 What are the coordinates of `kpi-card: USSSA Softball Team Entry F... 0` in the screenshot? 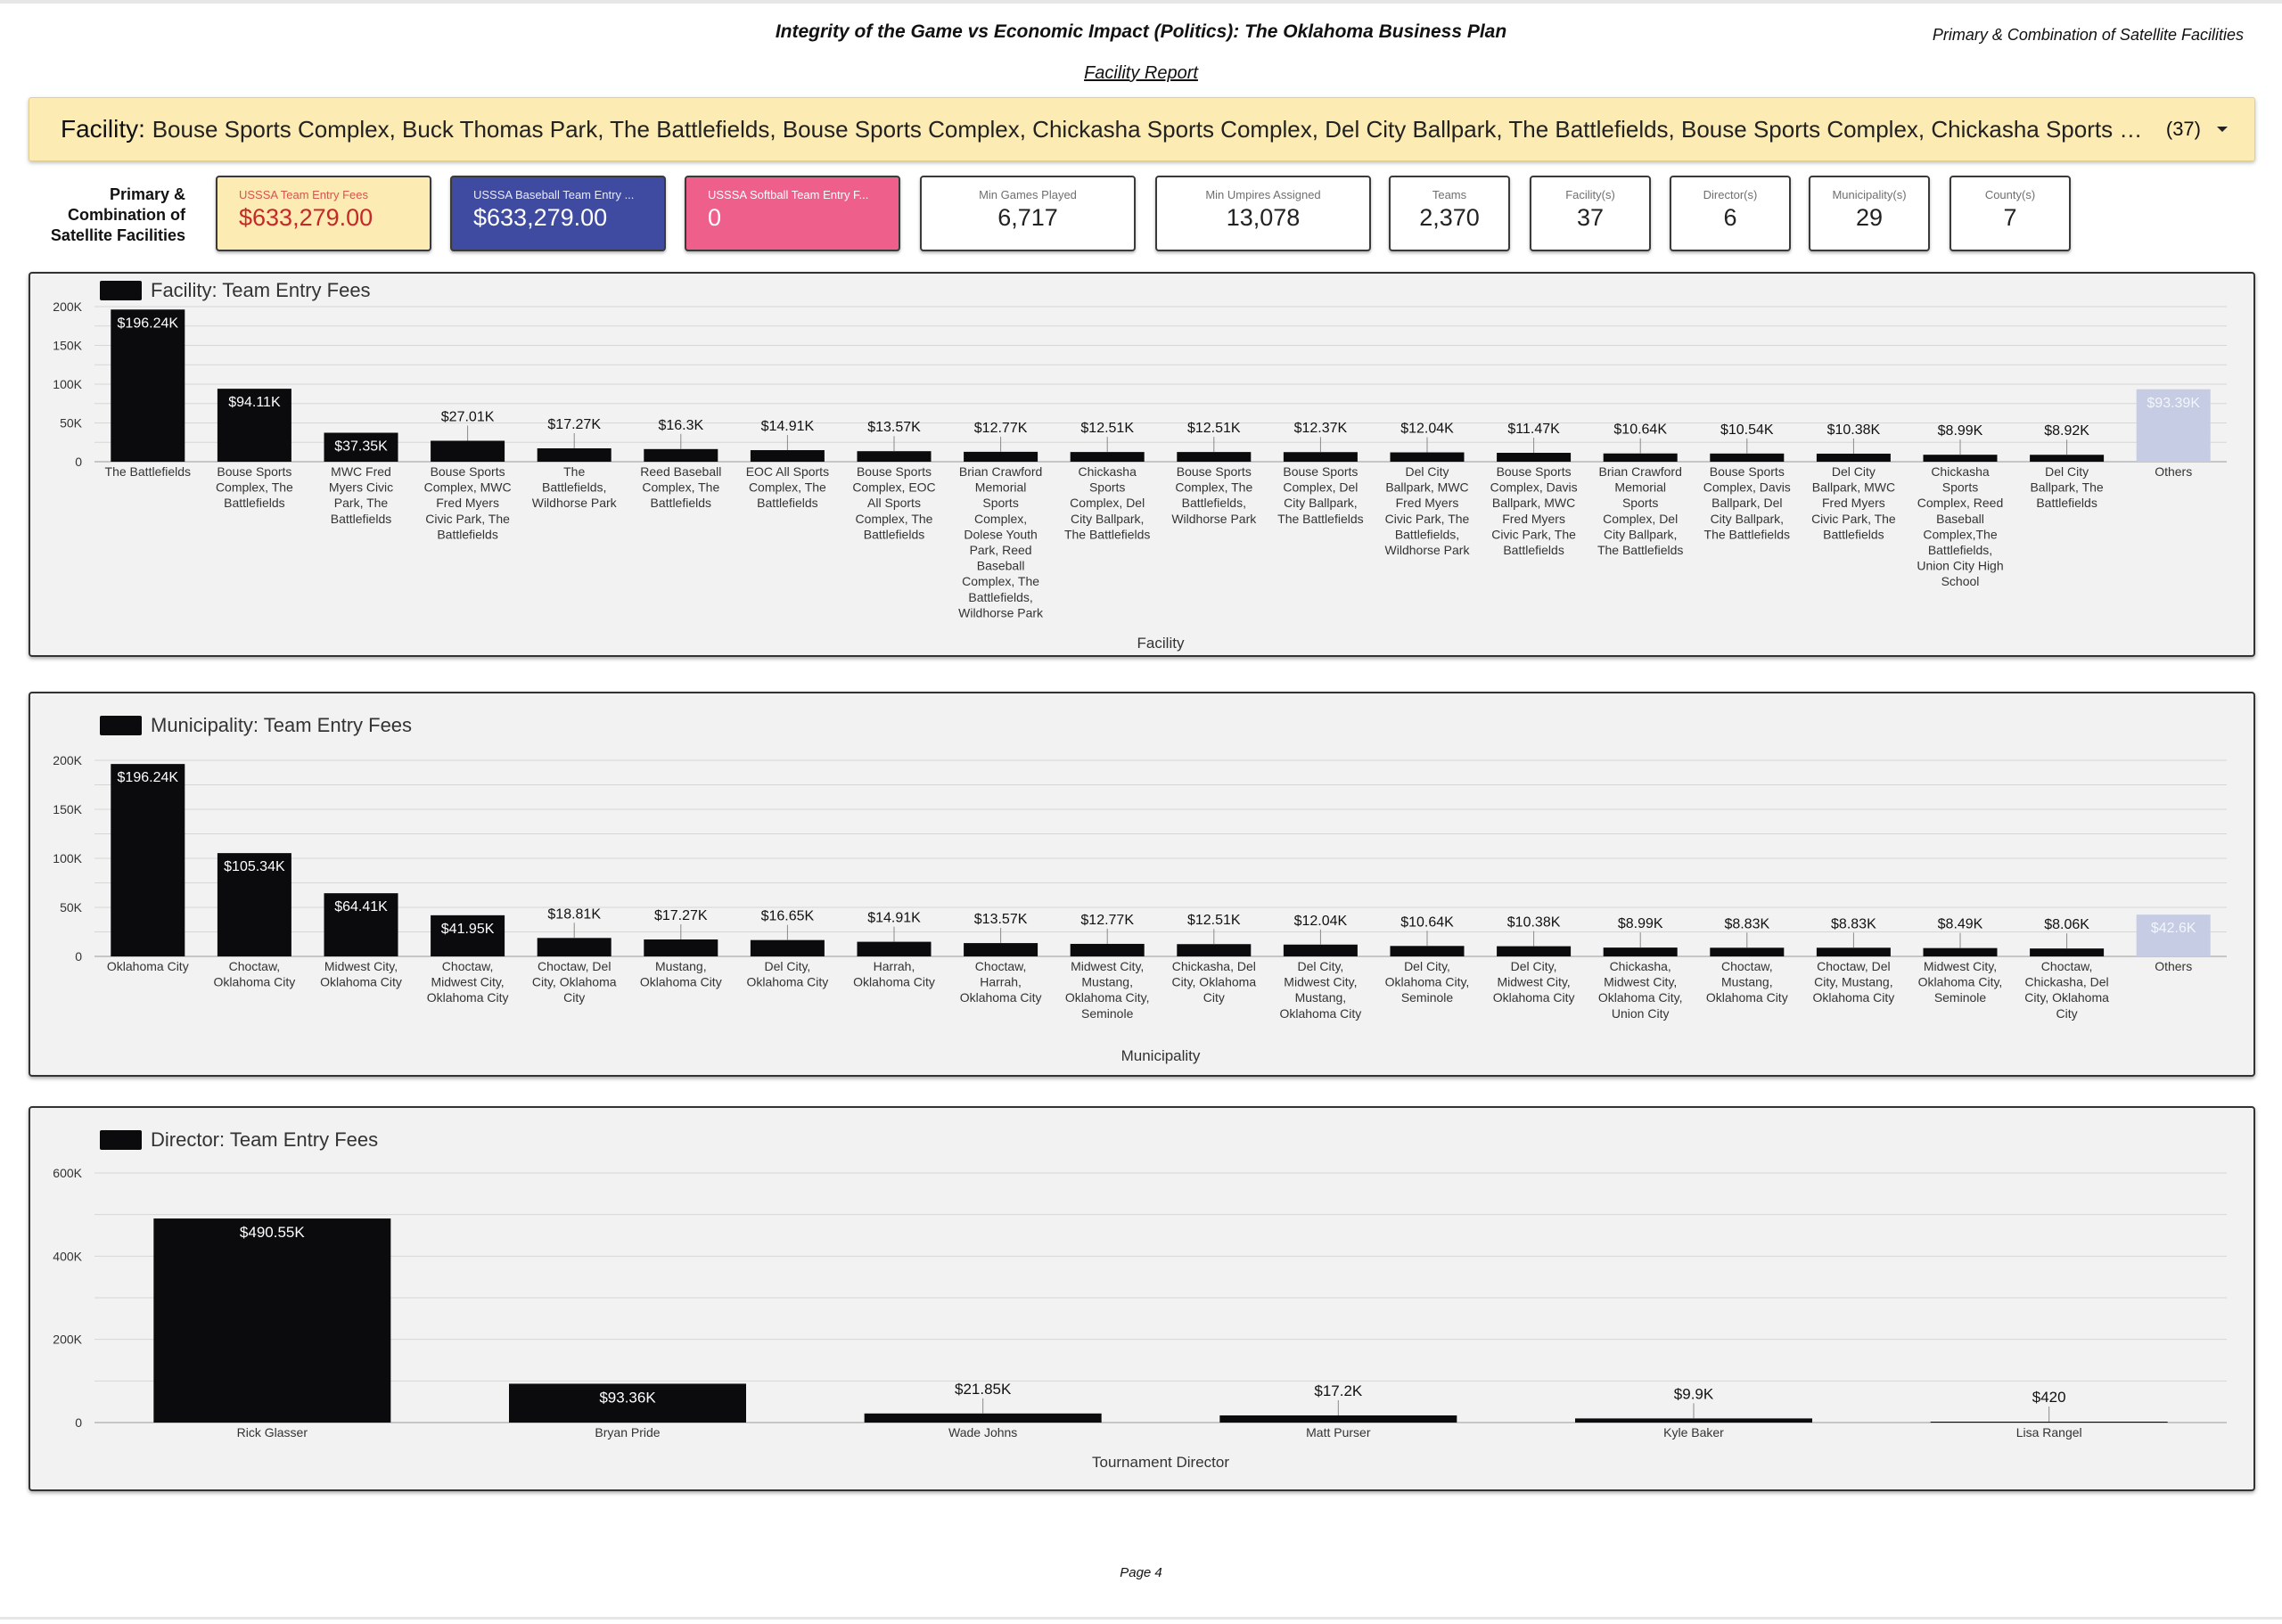 It's located at (792, 213).